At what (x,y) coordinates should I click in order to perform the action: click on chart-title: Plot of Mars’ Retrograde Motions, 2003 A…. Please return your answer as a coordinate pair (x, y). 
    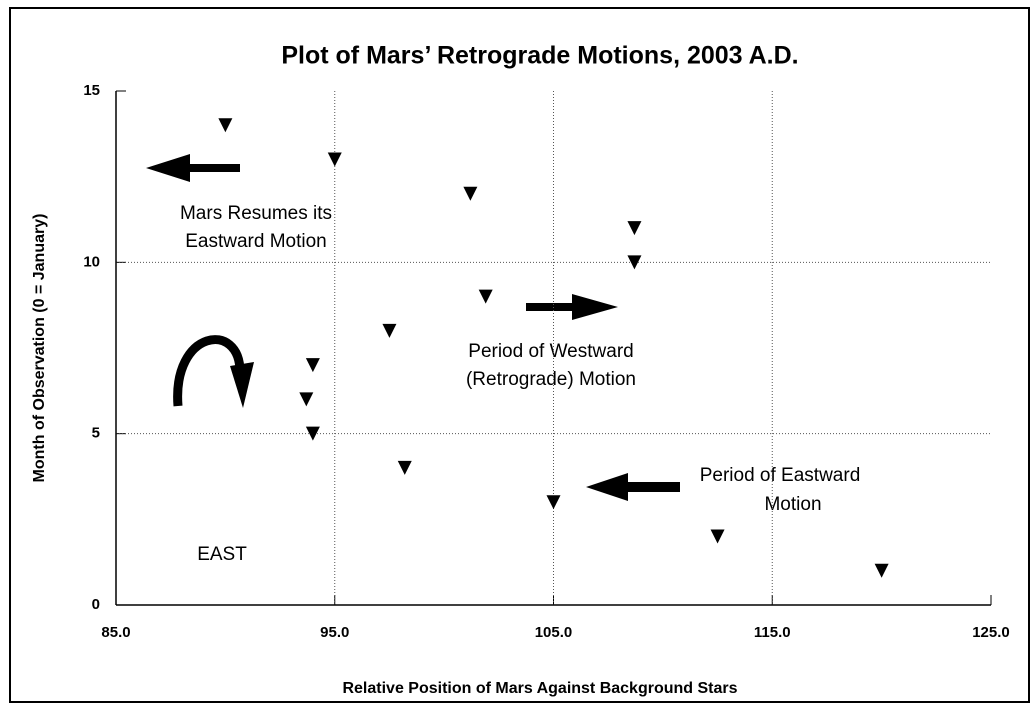
    Looking at the image, I should click on (539, 56).